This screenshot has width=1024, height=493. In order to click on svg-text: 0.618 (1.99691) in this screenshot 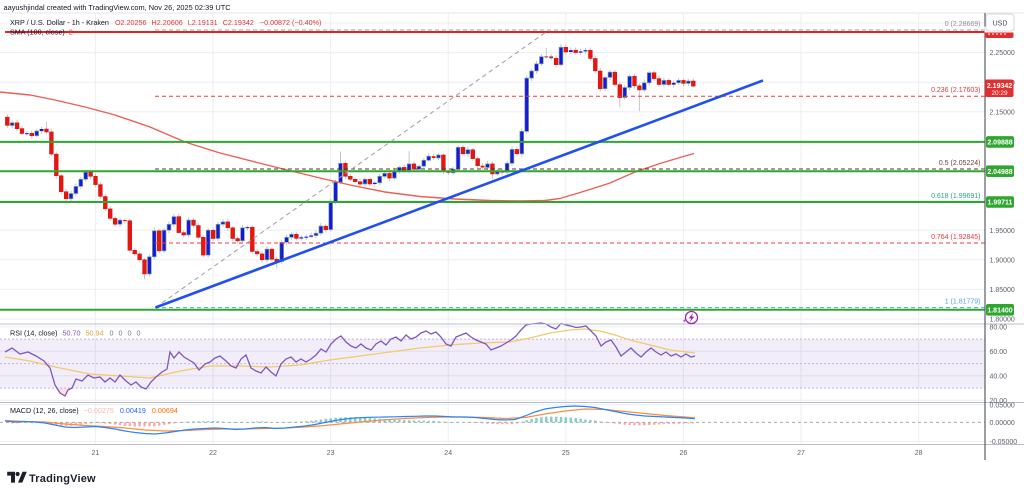, I will do `click(955, 196)`.